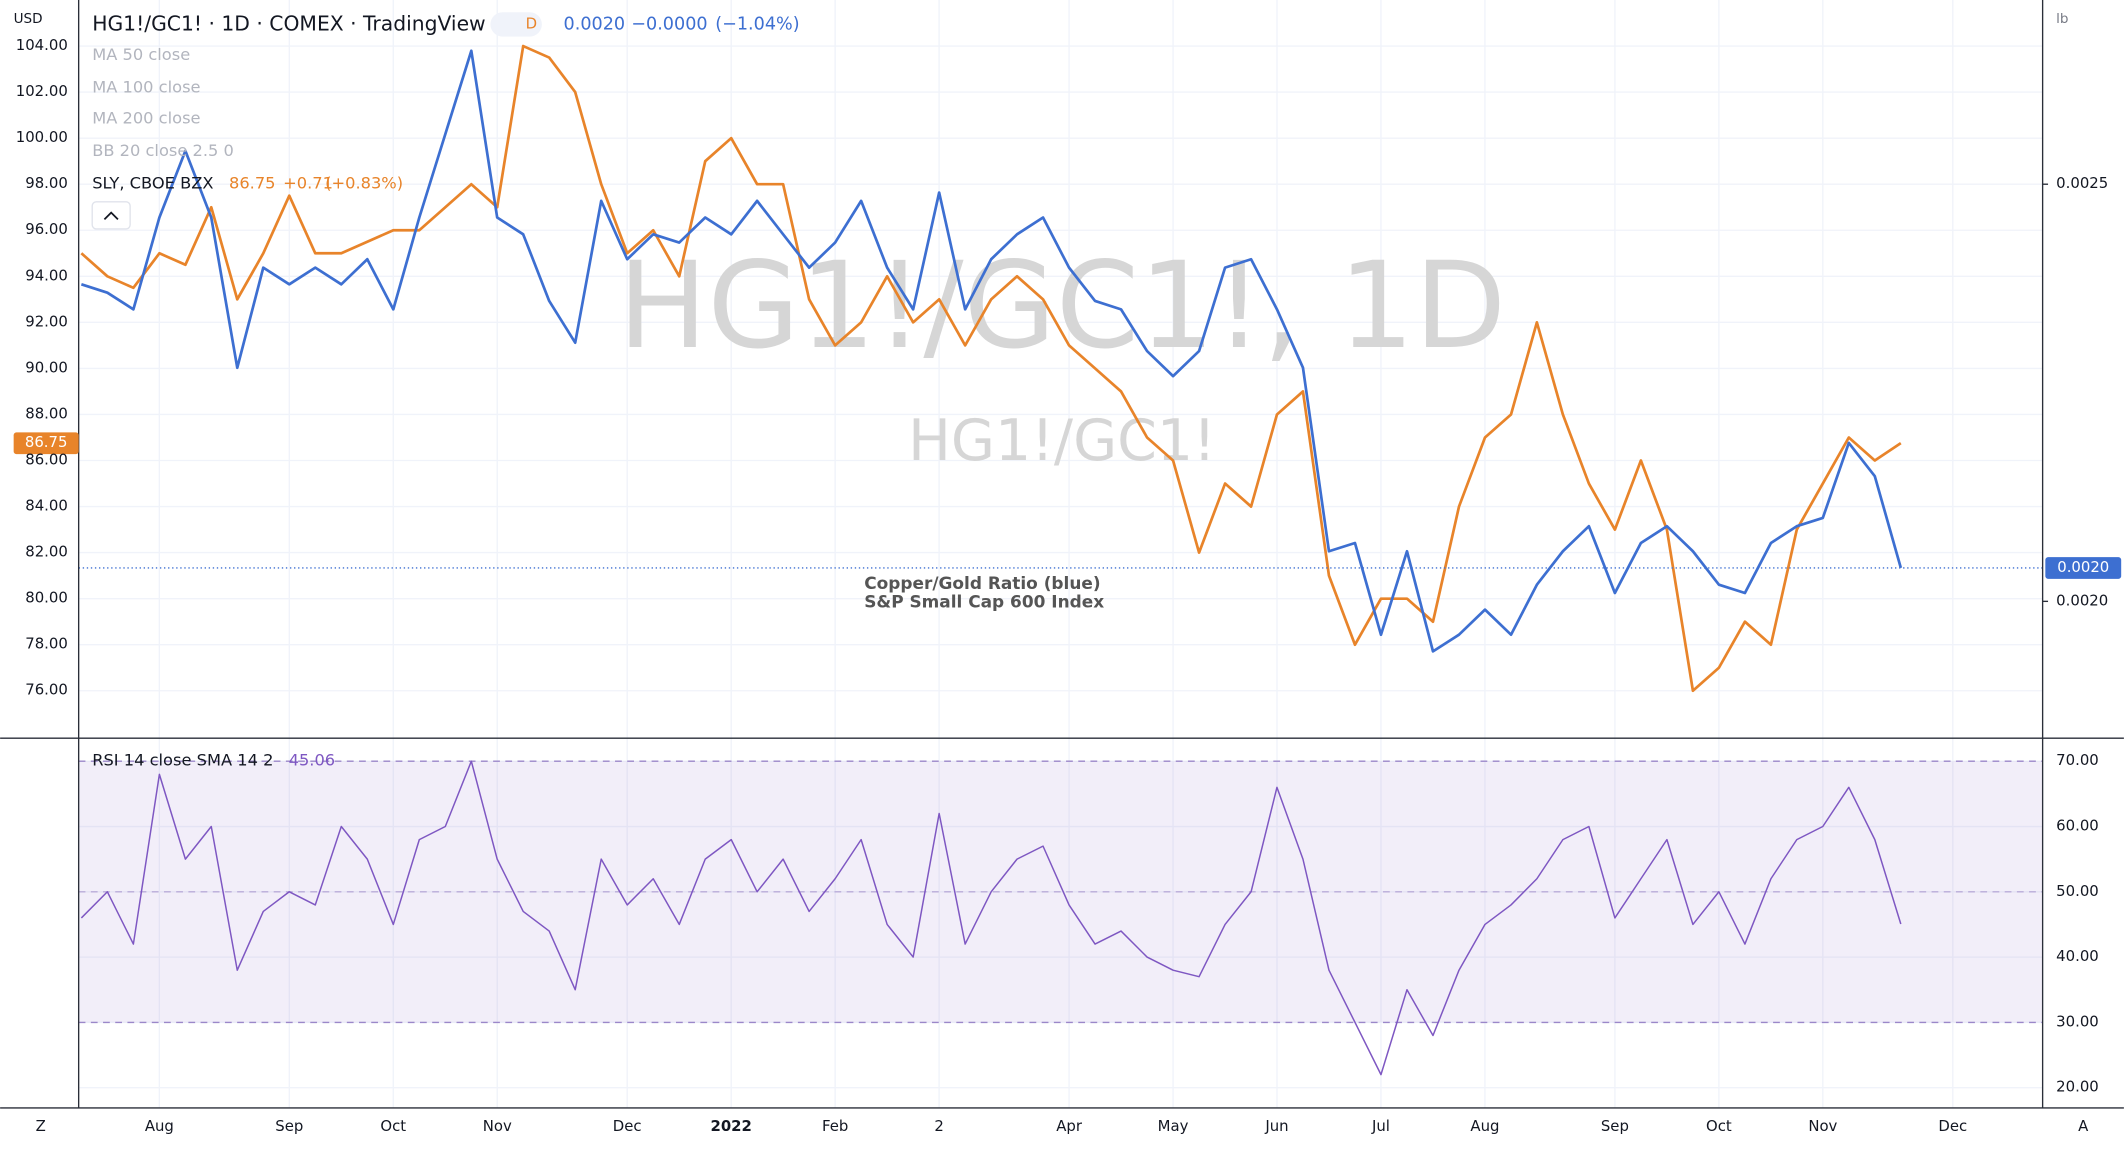  What do you see at coordinates (2077, 760) in the screenshot?
I see `y-tick-label: 70.00` at bounding box center [2077, 760].